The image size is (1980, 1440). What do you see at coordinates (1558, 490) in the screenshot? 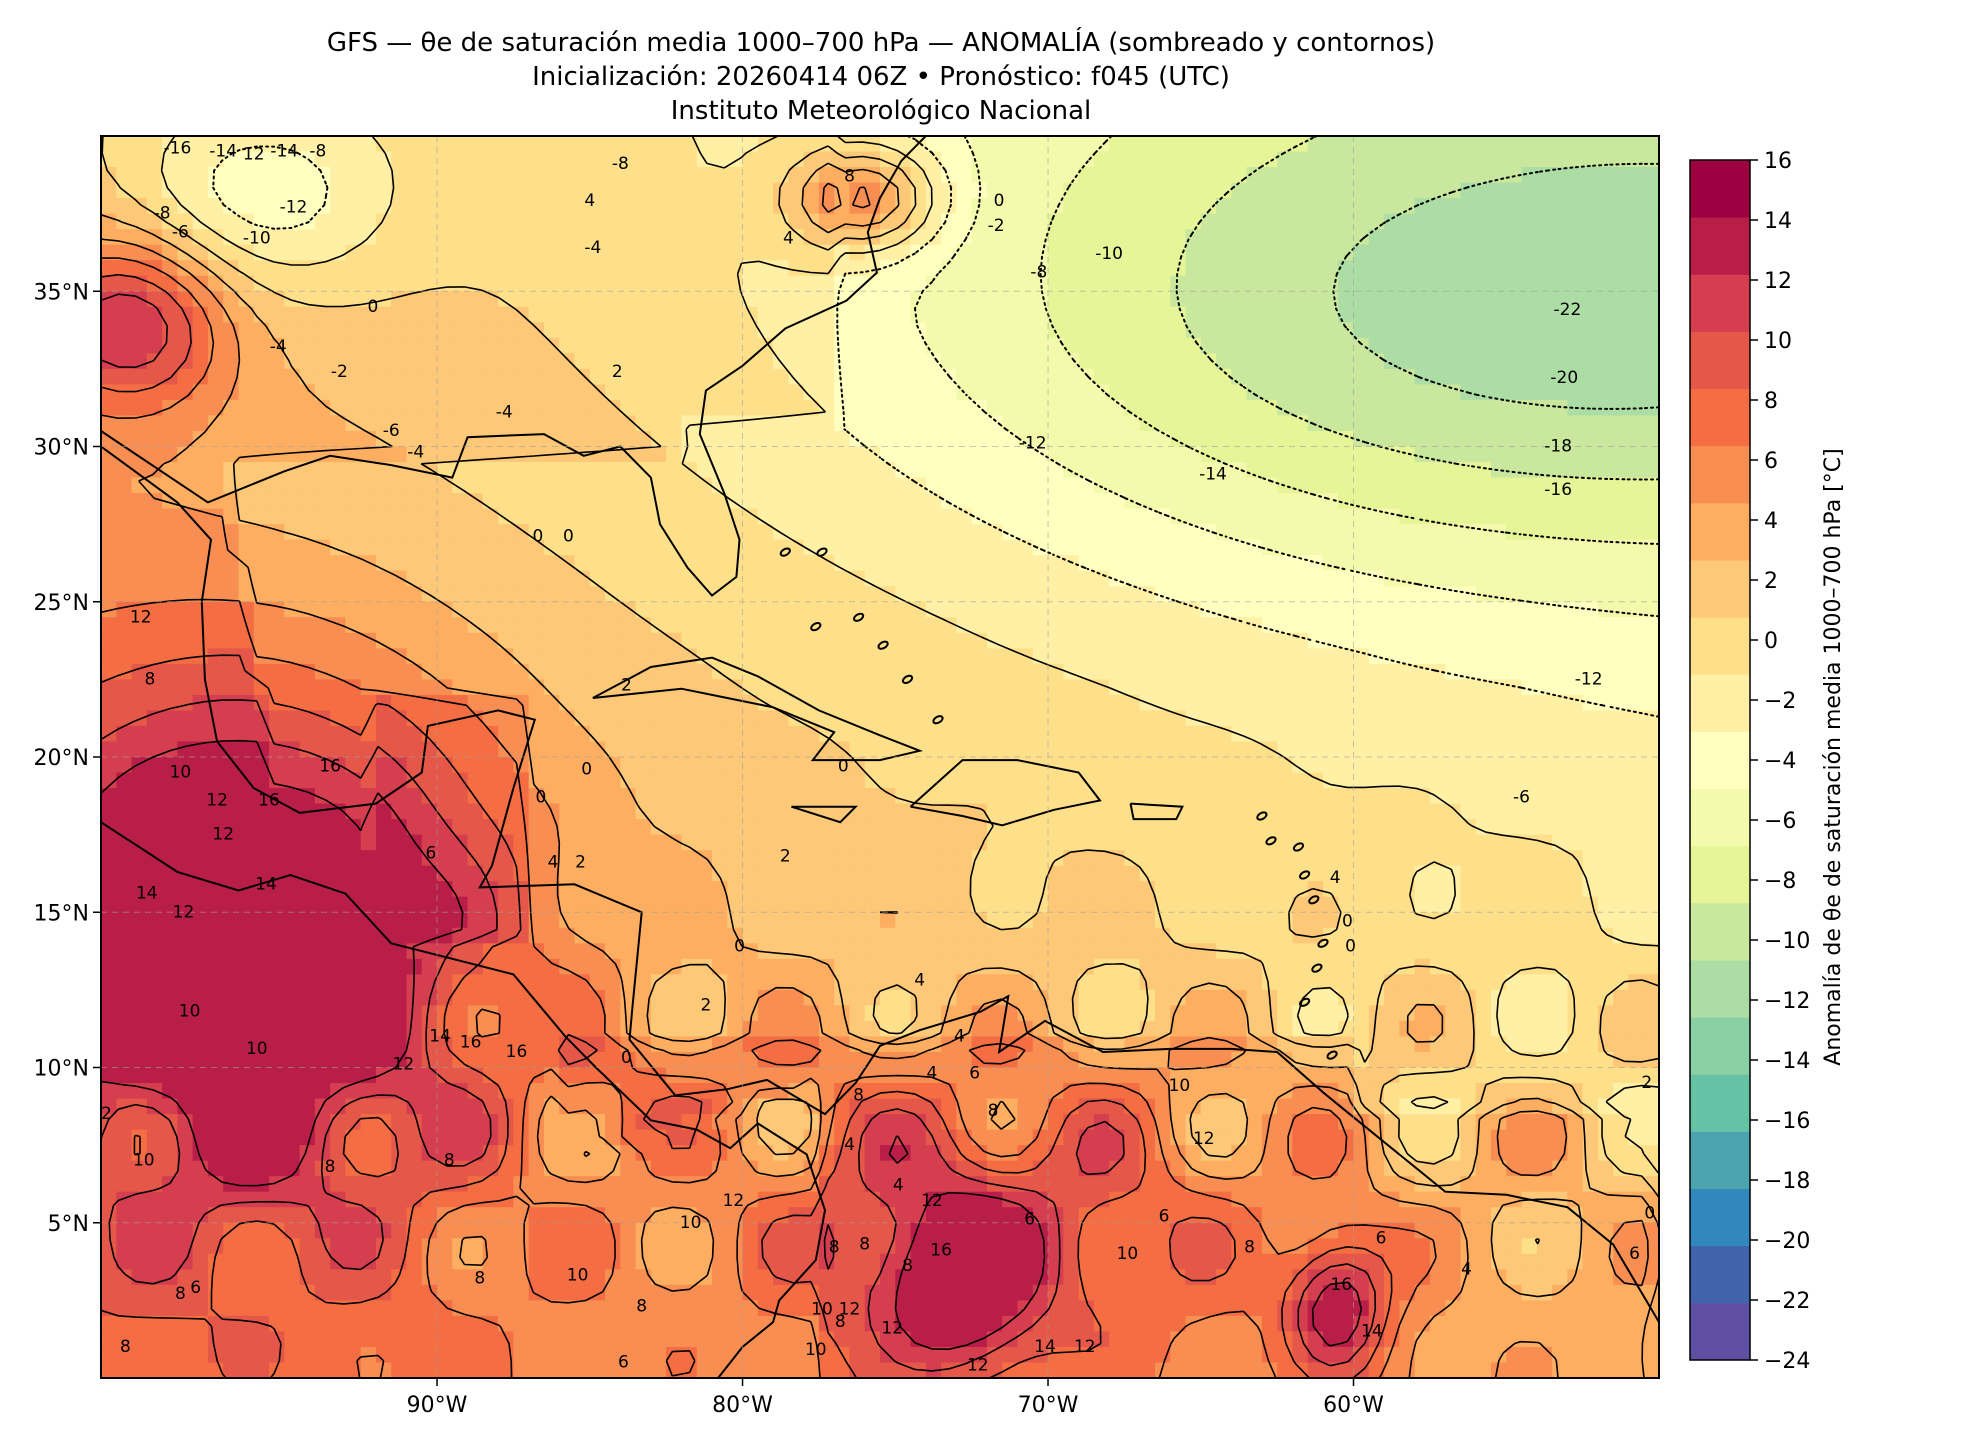
I see `contour-label: -16` at bounding box center [1558, 490].